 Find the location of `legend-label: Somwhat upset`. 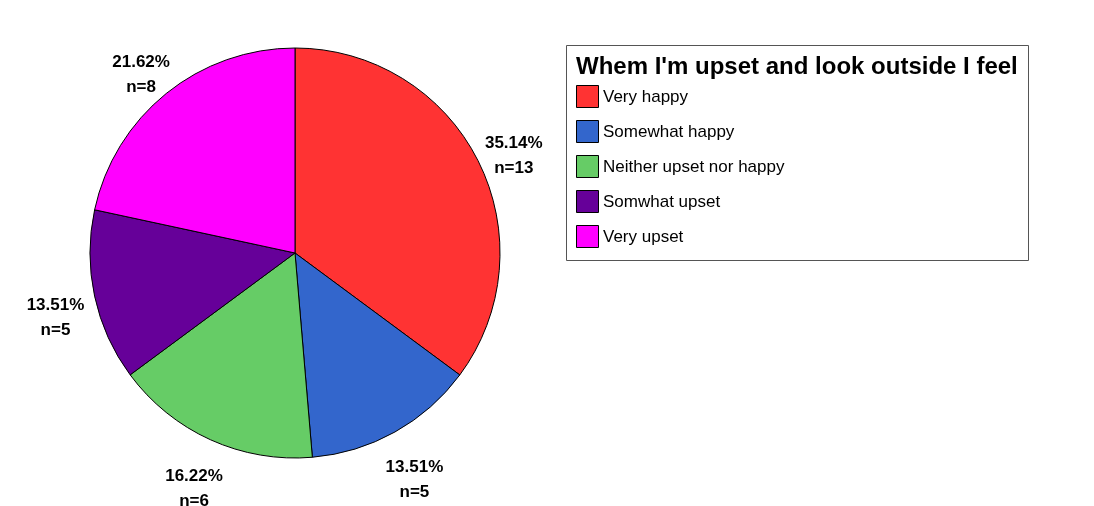

legend-label: Somwhat upset is located at coordinates (662, 201).